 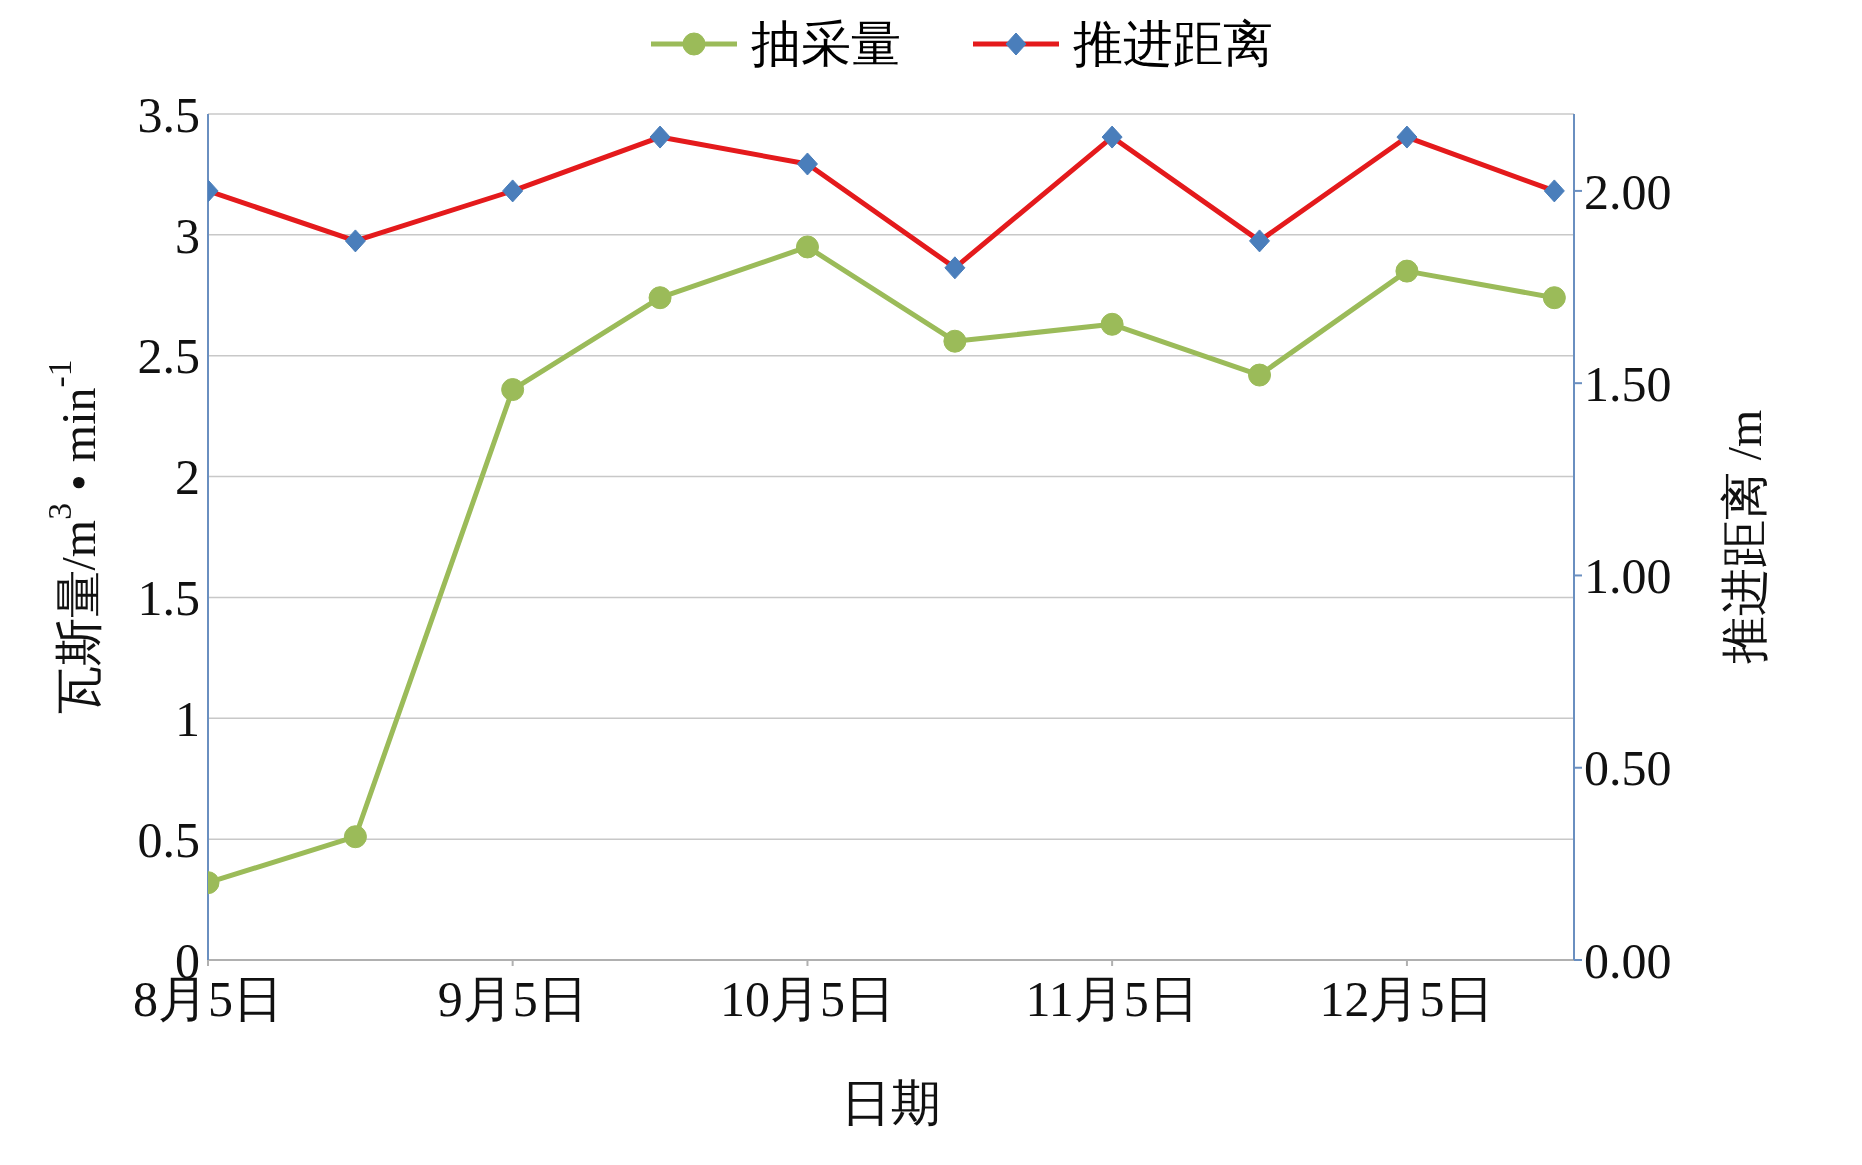 What do you see at coordinates (187, 235) in the screenshot?
I see `y-tick-label: 3` at bounding box center [187, 235].